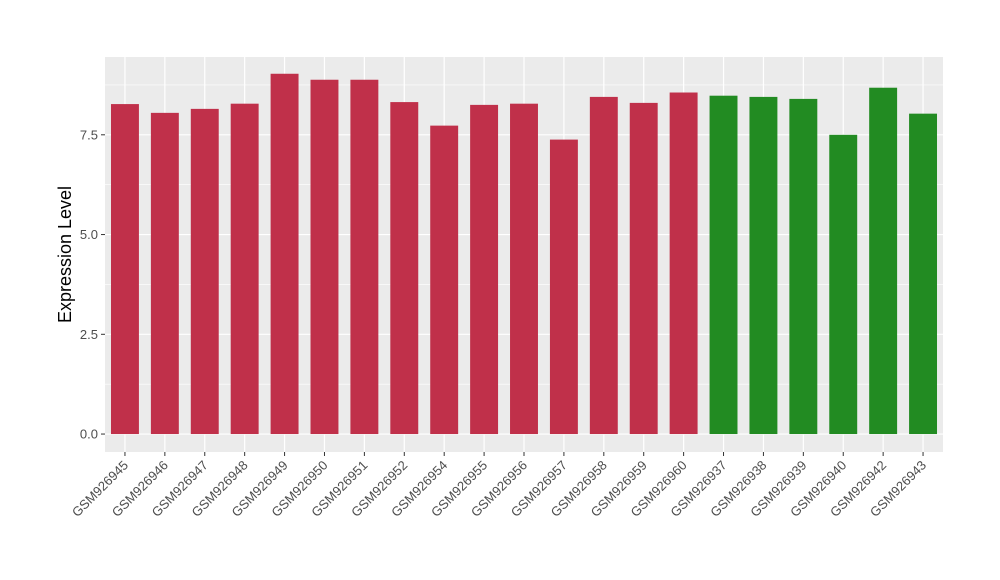 Image resolution: width=1000 pixels, height=580 pixels. What do you see at coordinates (883, 261) in the screenshot?
I see `bar-GSM926942` at bounding box center [883, 261].